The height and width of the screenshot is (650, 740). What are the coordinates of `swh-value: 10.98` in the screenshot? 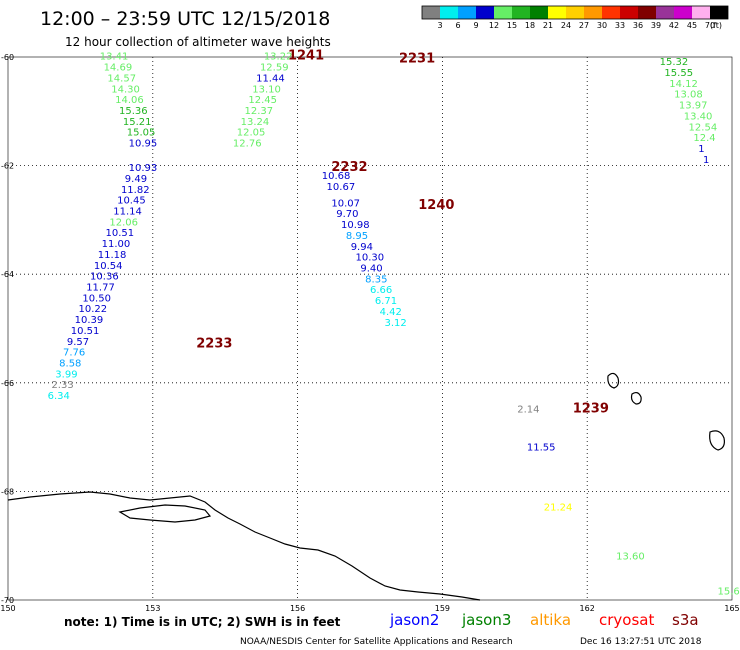 It's located at (355, 225).